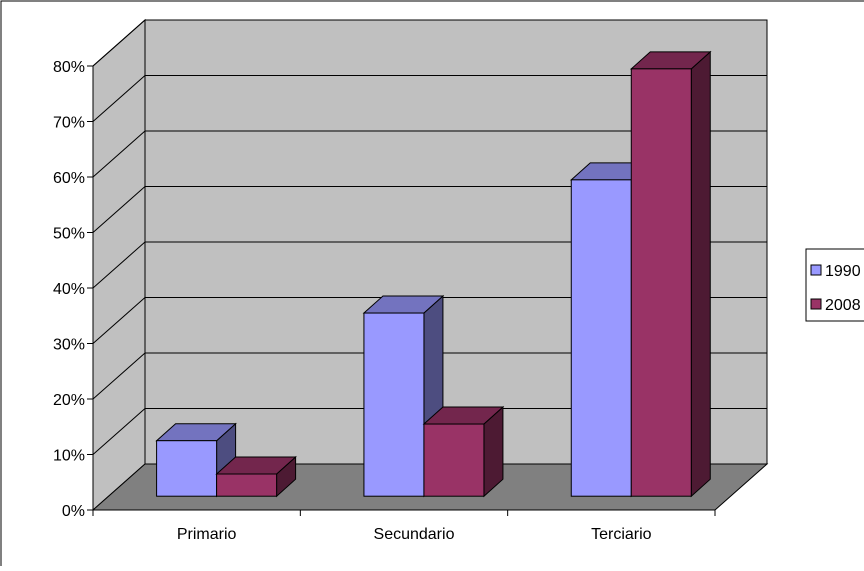 The image size is (864, 571). What do you see at coordinates (69, 123) in the screenshot?
I see `y-tick-label: 70%` at bounding box center [69, 123].